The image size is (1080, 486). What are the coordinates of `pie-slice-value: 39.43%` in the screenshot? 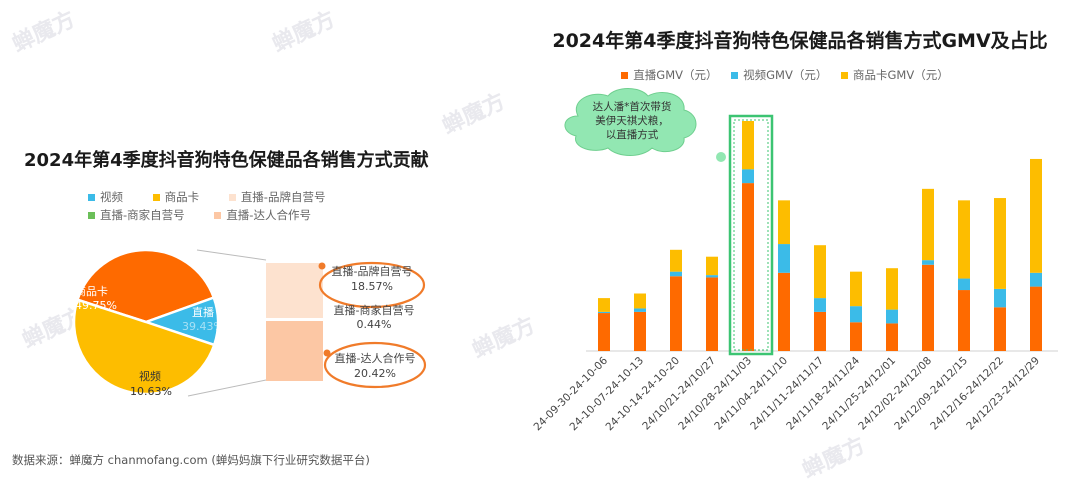 It's located at (203, 326).